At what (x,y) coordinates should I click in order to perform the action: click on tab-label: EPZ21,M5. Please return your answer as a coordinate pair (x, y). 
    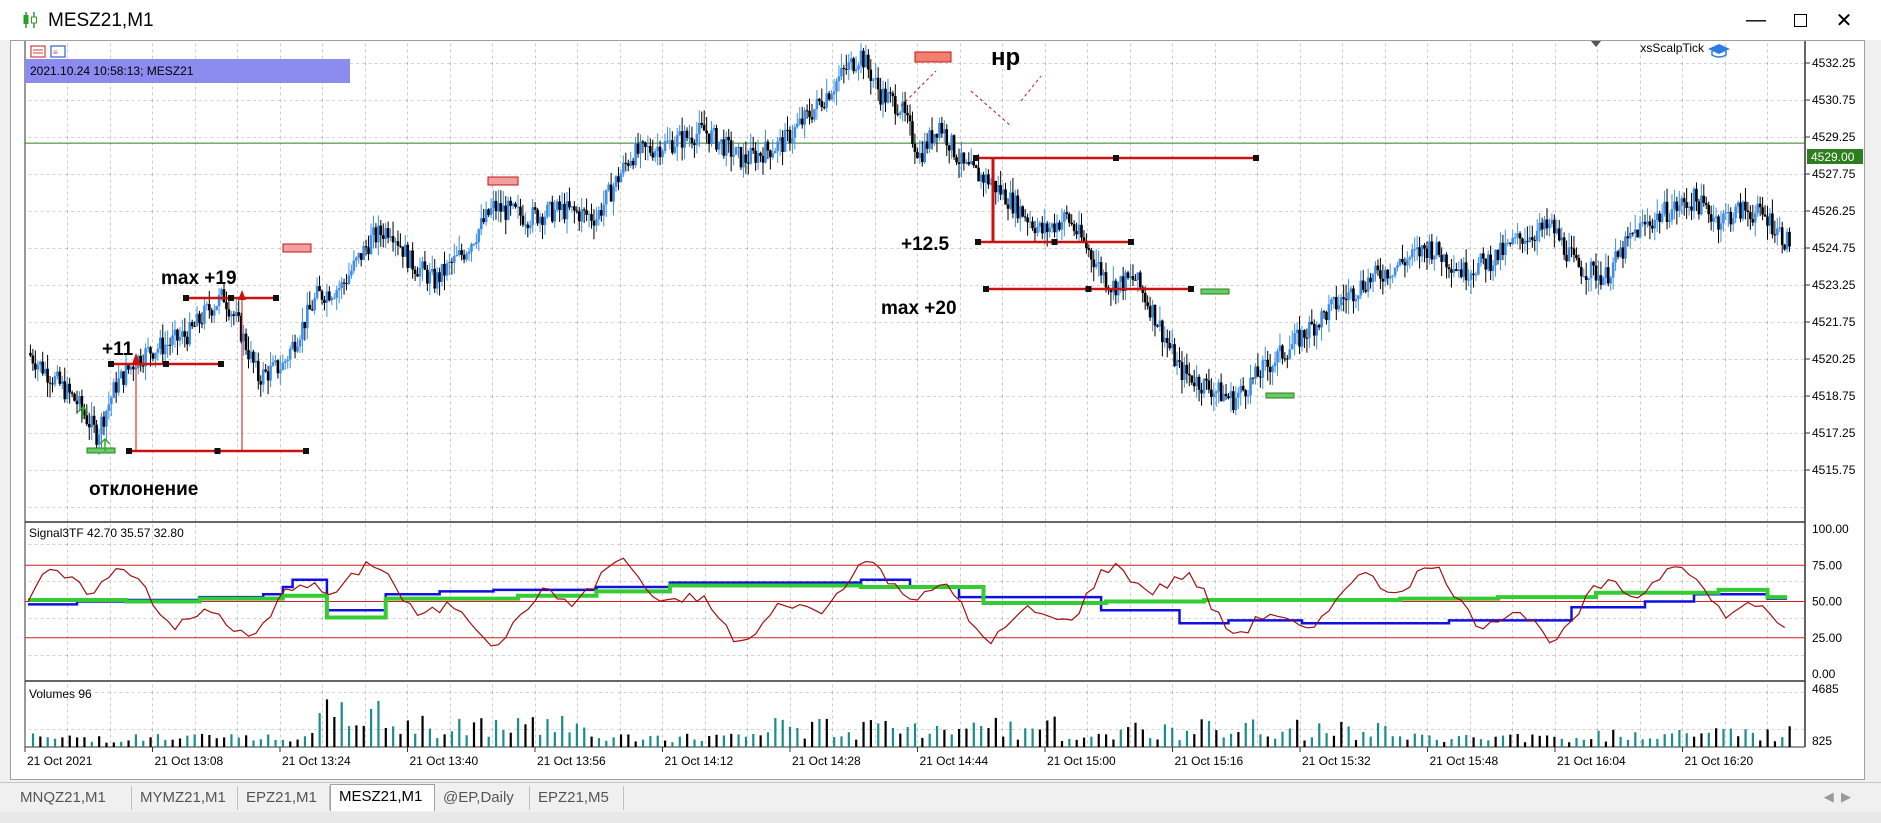
    Looking at the image, I should click on (573, 797).